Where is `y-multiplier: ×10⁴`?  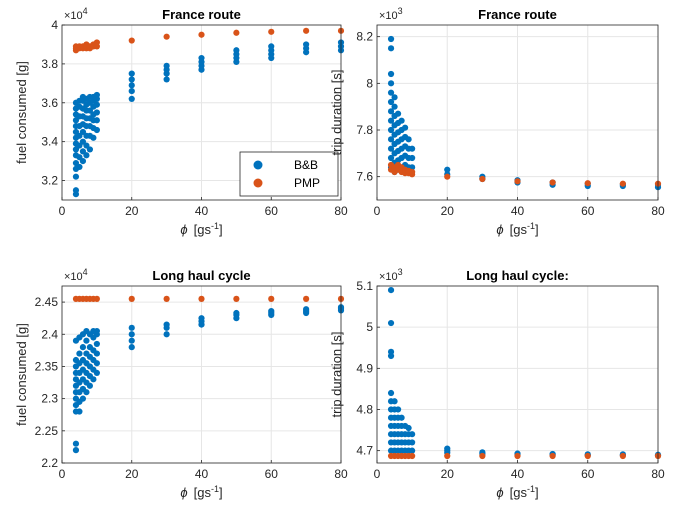 y-multiplier: ×10⁴ is located at coordinates (76, 275).